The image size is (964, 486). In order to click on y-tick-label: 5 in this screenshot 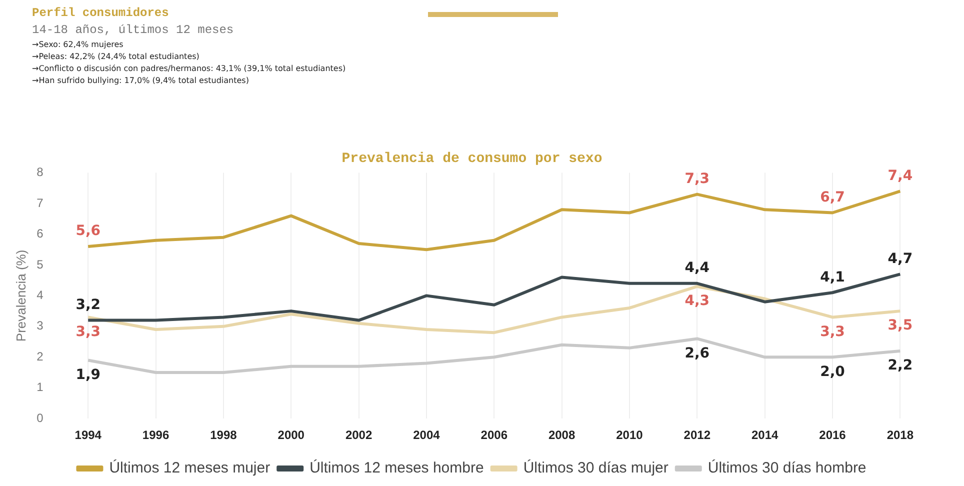, I will do `click(40, 264)`.